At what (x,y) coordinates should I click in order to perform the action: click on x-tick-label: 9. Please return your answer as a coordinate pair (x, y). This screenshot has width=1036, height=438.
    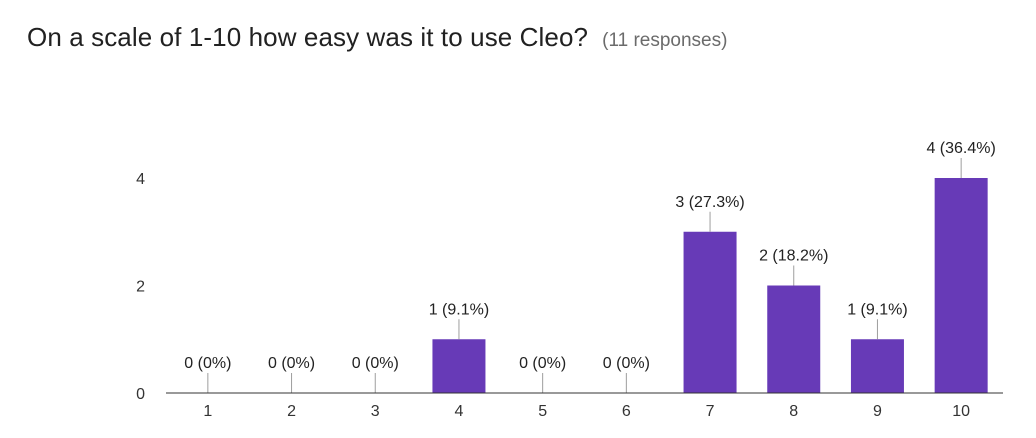
    Looking at the image, I should click on (877, 411).